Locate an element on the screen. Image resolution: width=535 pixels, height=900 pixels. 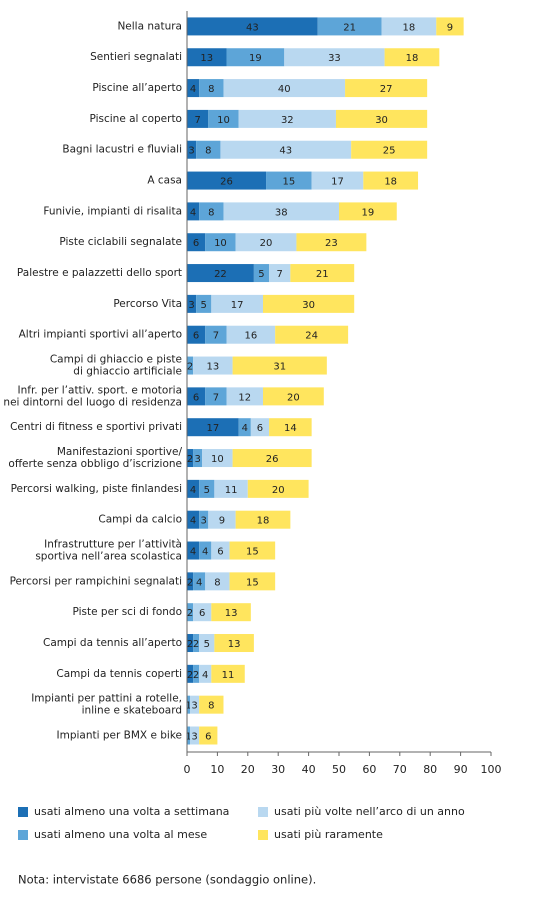
value-label: 11 is located at coordinates (228, 675).